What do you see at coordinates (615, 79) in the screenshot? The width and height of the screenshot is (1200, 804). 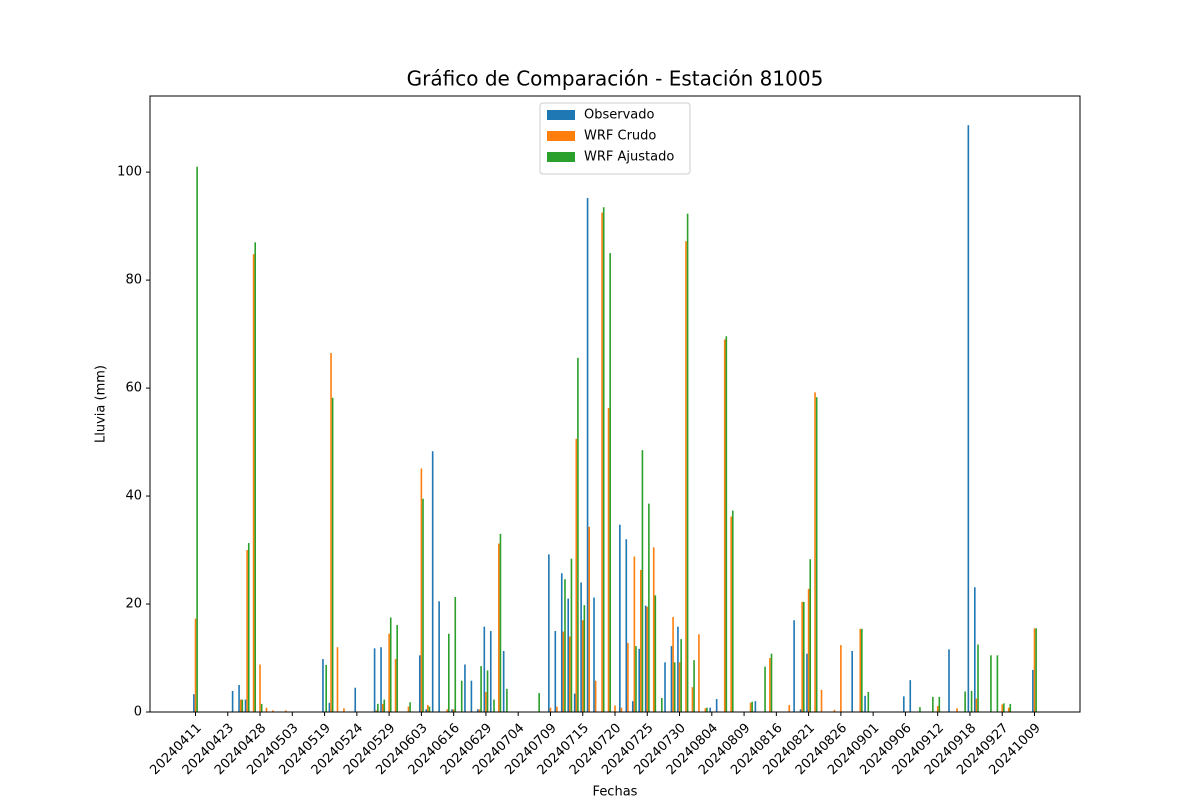 I see `chart-title: Gráfico de Comparación - Estación 81005` at bounding box center [615, 79].